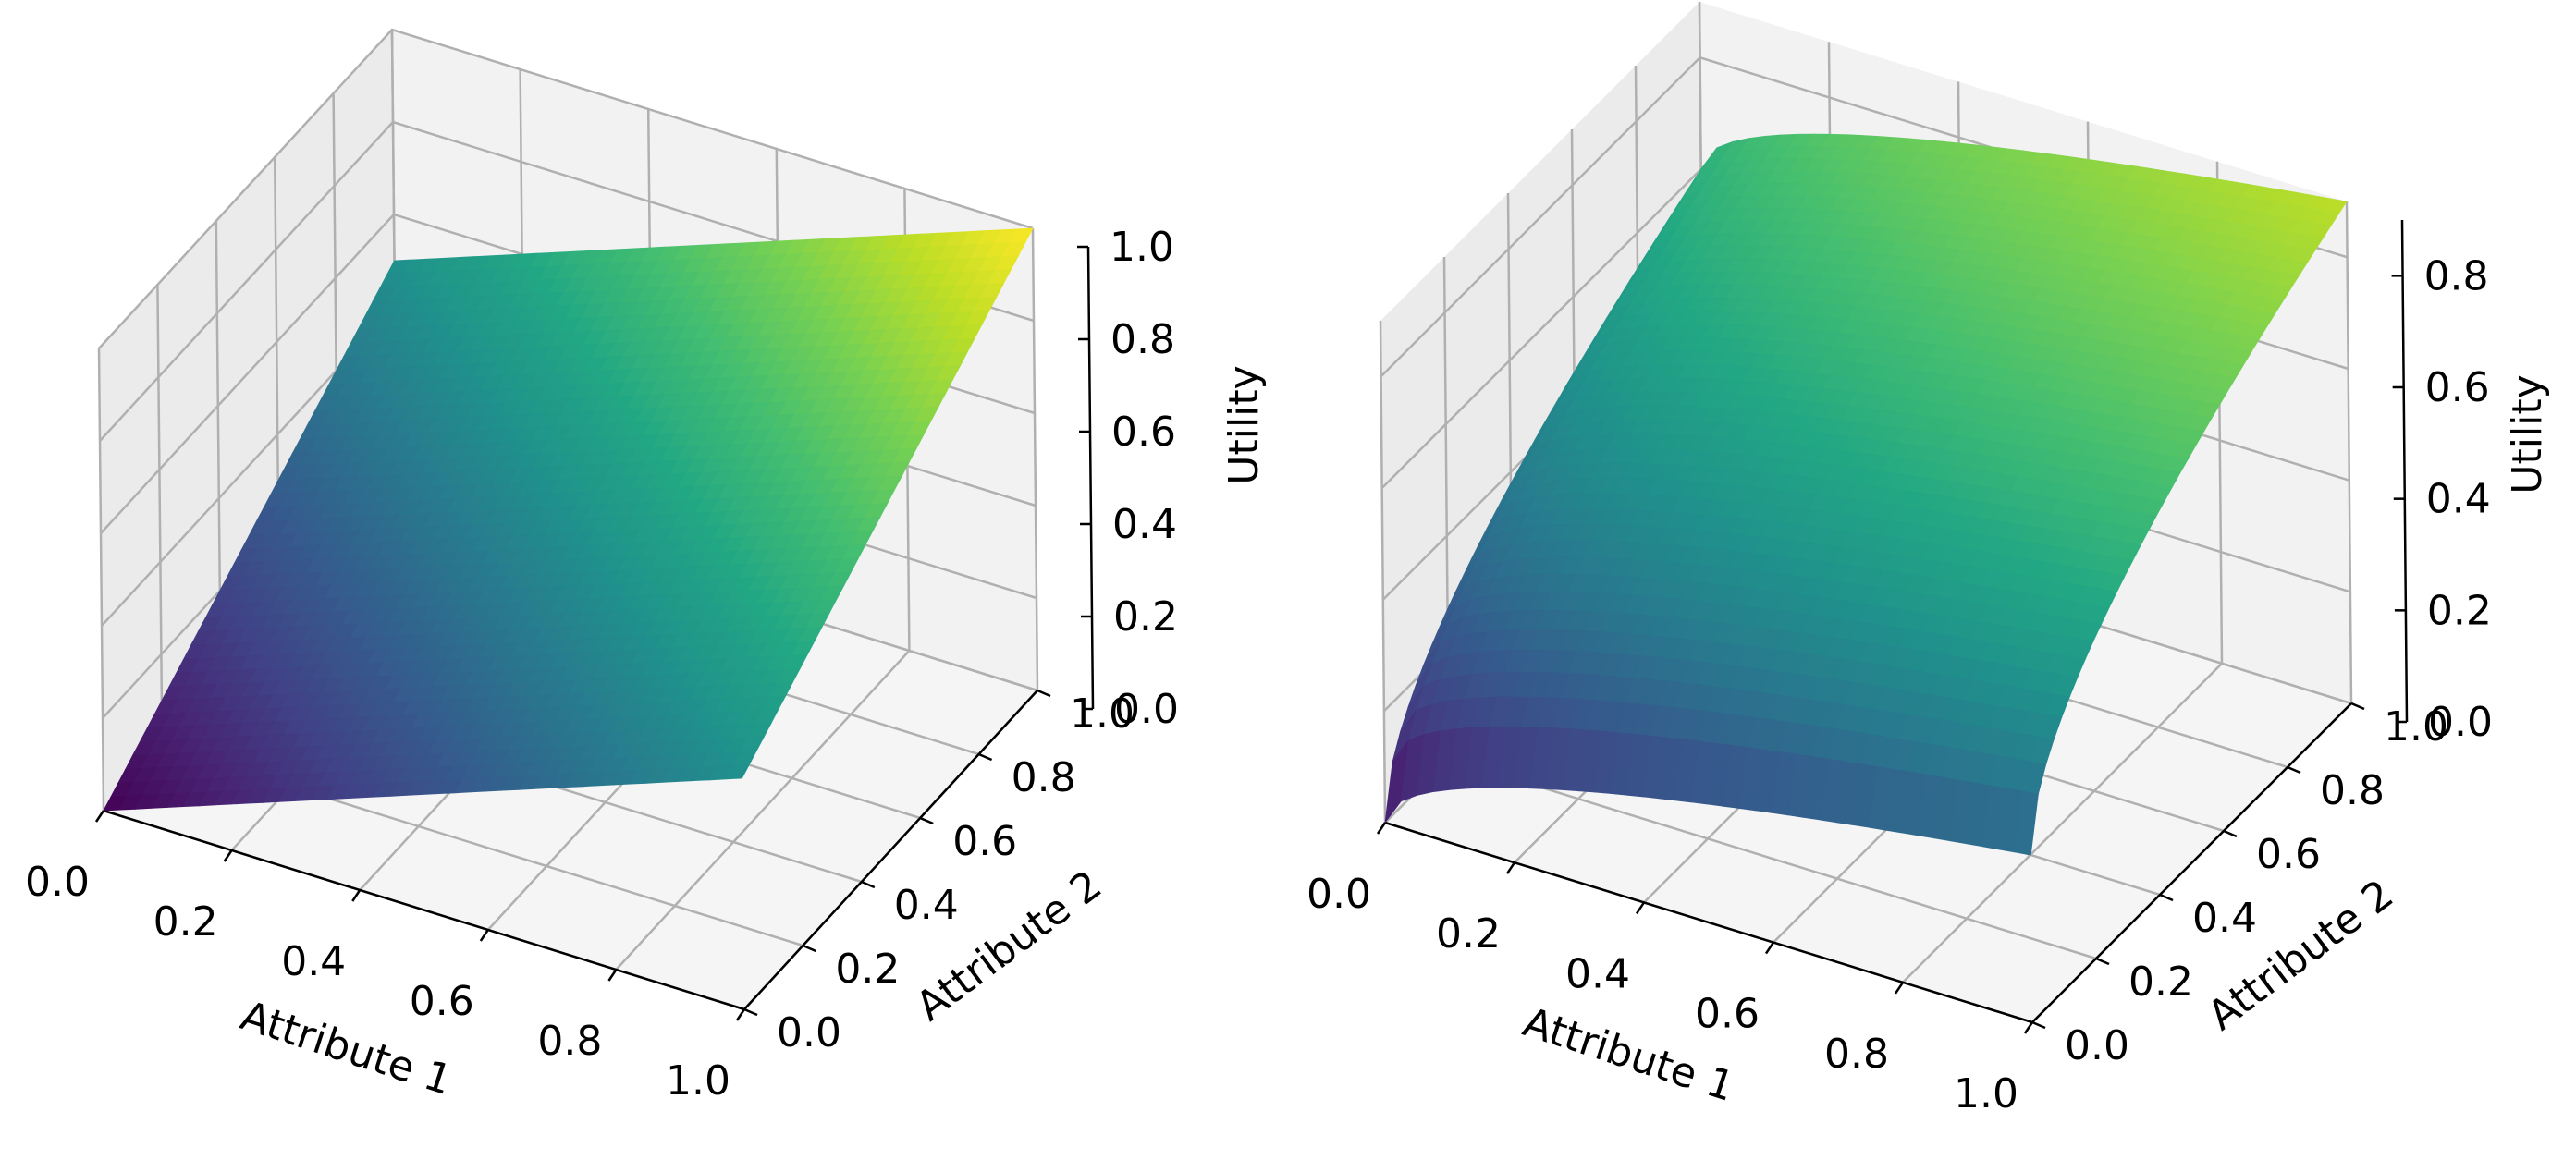 Image resolution: width=2576 pixels, height=1160 pixels. What do you see at coordinates (566, 188) in the screenshot?
I see `gridline-z` at bounding box center [566, 188].